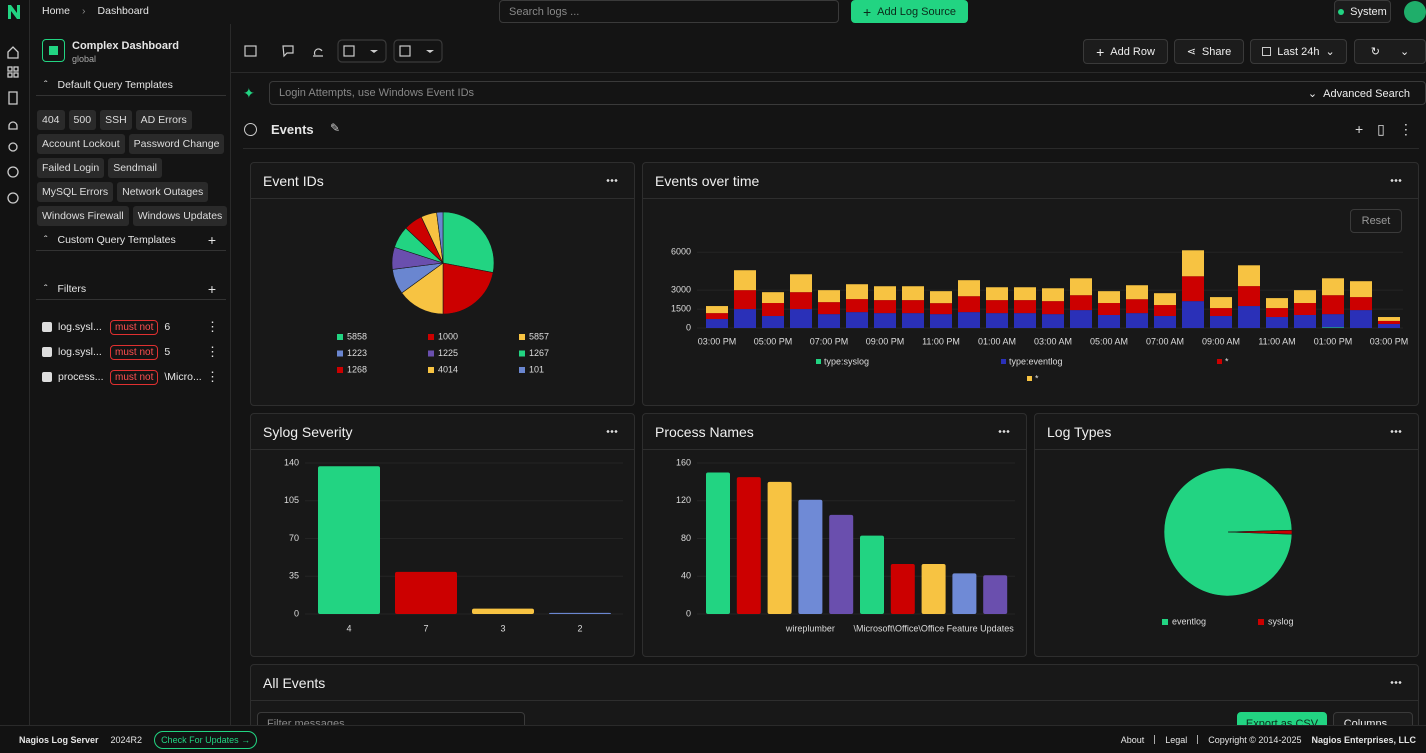  Describe the element at coordinates (810, 628) in the screenshot. I see `x-tick-label: wireplumber` at that location.